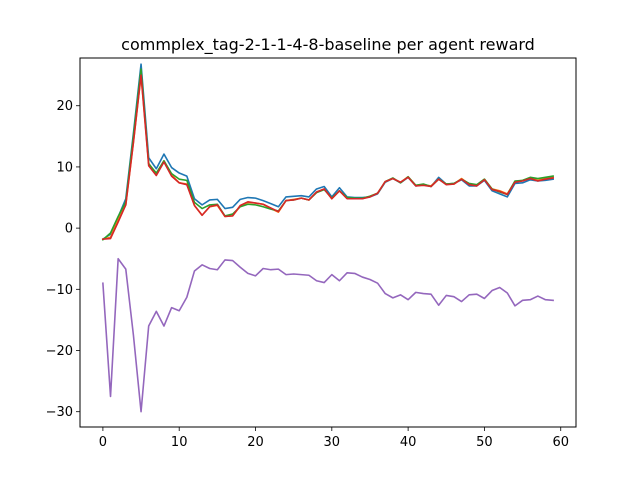  What do you see at coordinates (179, 442) in the screenshot?
I see `x-tick-label: 10` at bounding box center [179, 442].